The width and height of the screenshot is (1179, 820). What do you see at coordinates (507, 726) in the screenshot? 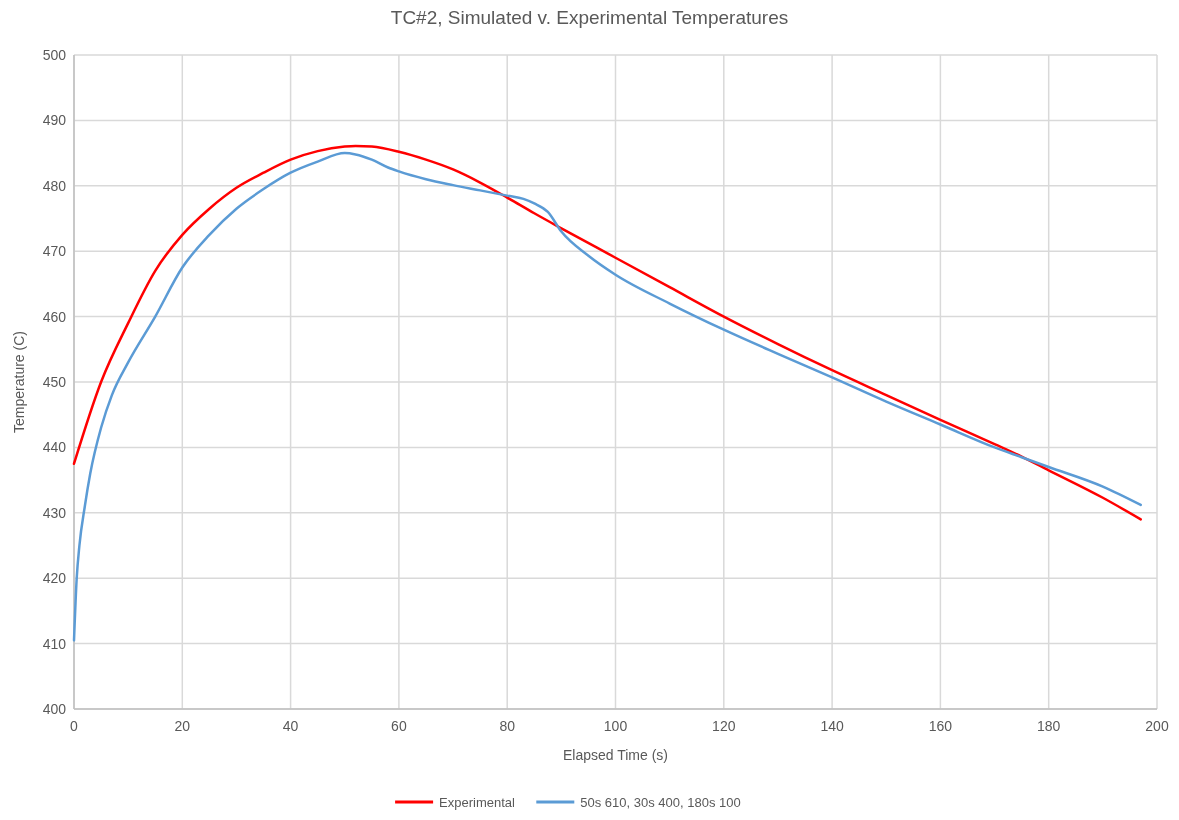
I see `x-tick-label: 80` at bounding box center [507, 726].